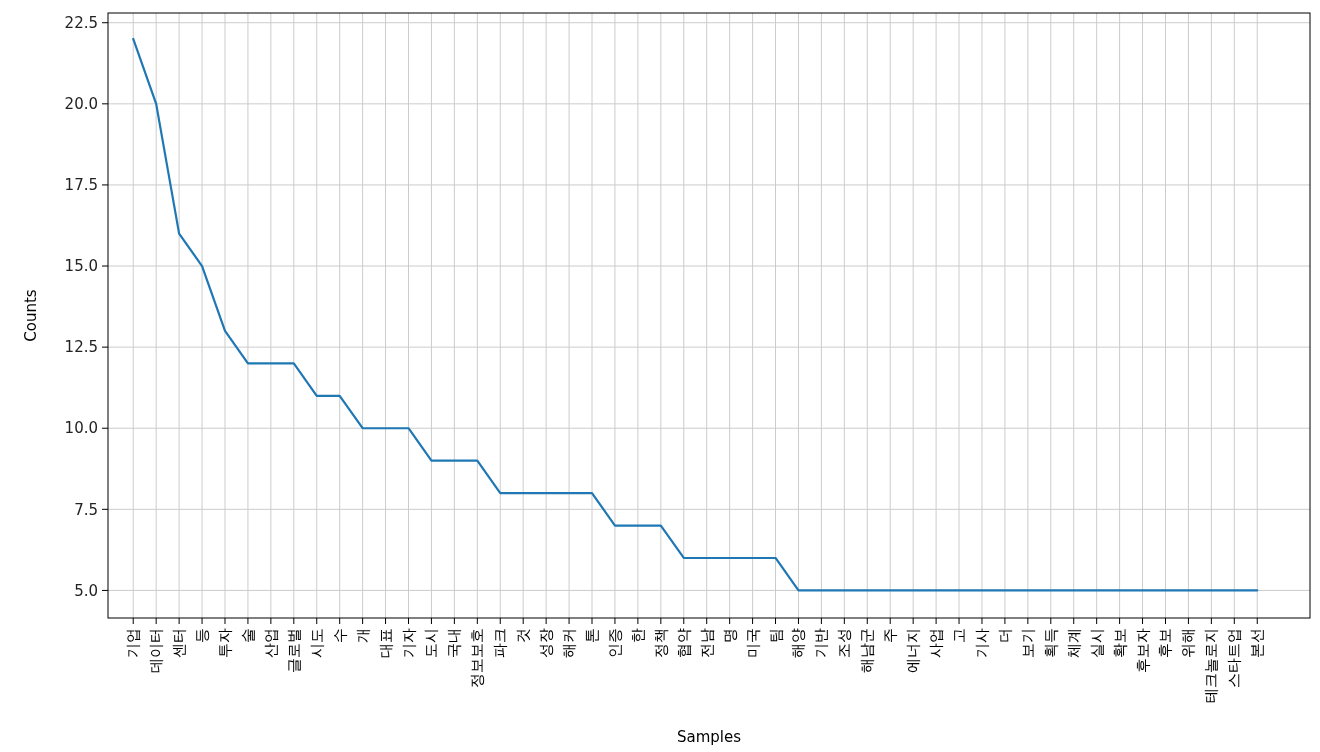  I want to click on x-tick-label: 해커, so click(569, 643).